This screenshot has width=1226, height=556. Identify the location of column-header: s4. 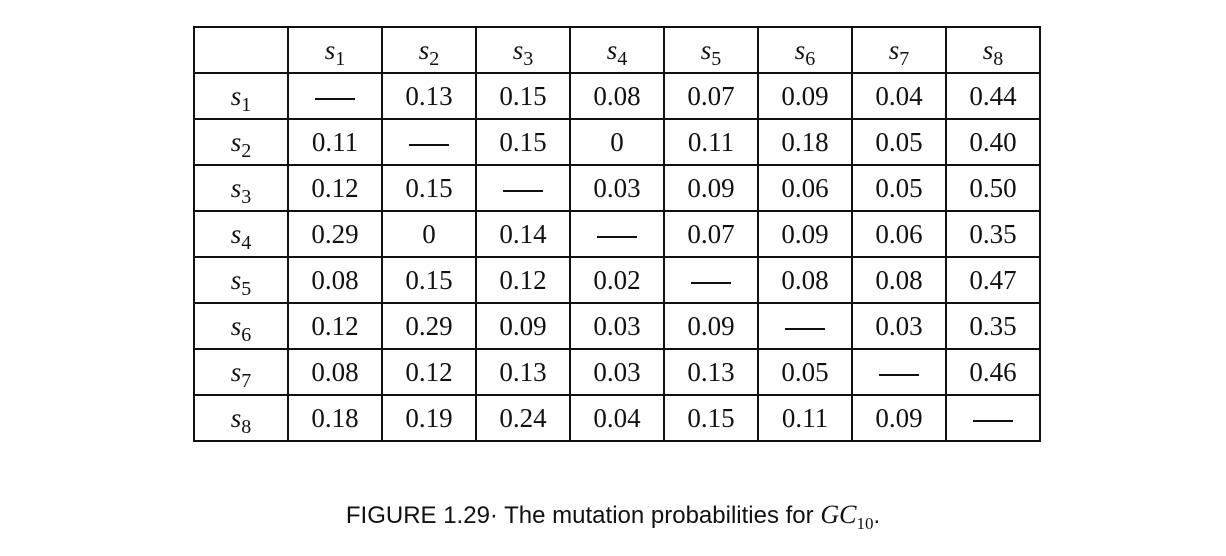
(617, 50).